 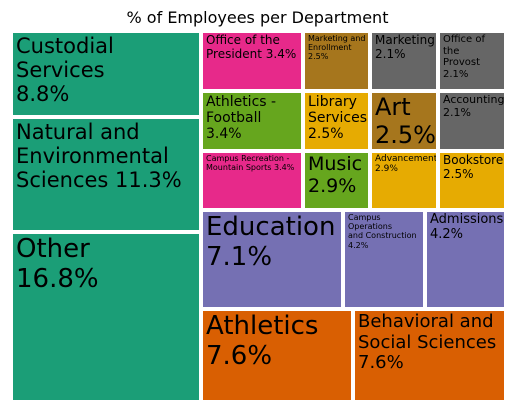 I want to click on tile-label: Art 2.5%, so click(x=405, y=121).